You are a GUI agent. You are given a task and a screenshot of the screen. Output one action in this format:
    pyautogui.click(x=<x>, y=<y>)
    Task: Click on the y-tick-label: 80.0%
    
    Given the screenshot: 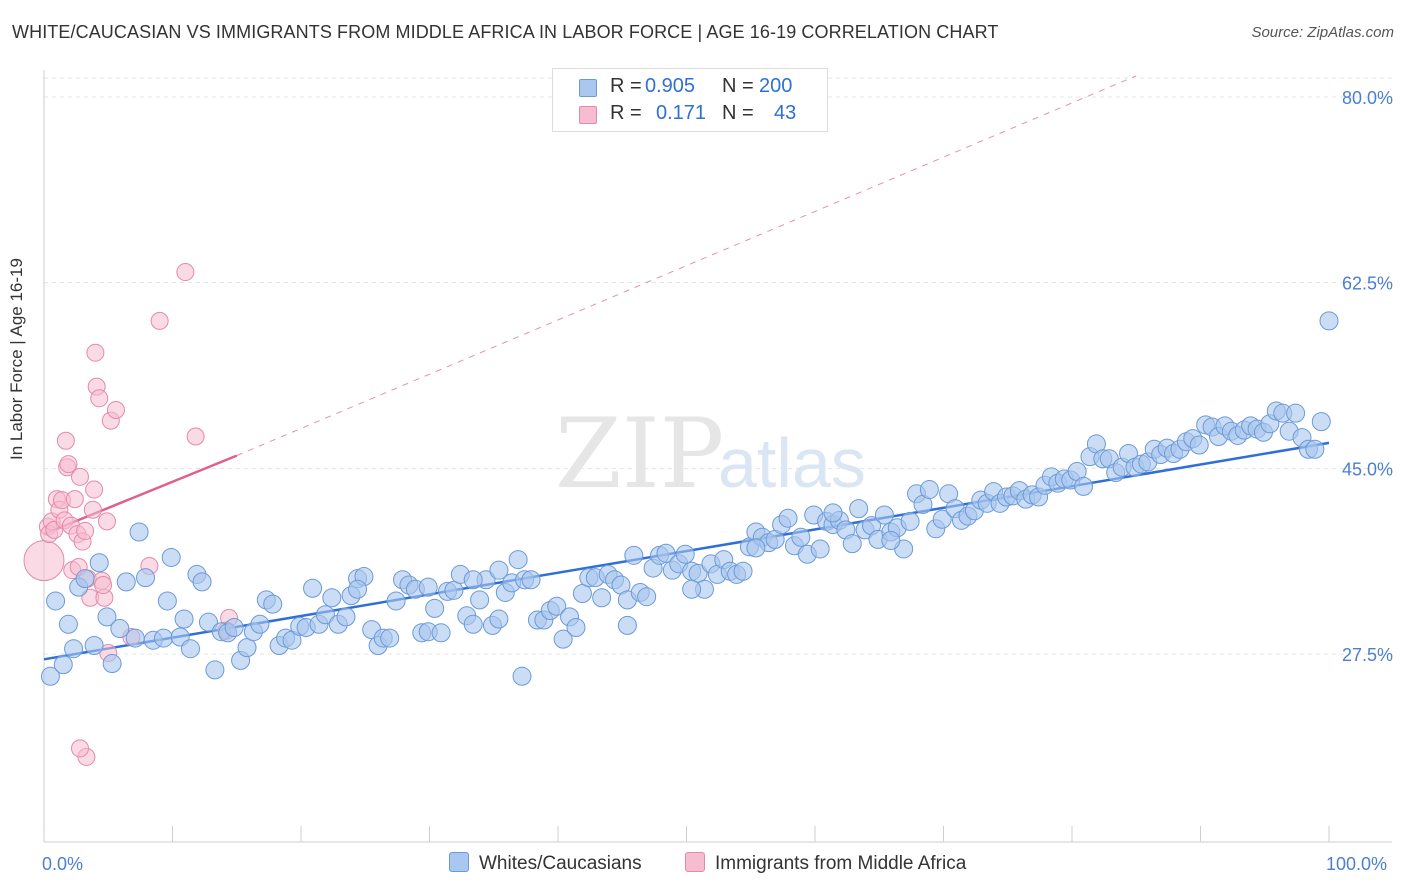 What is the action you would take?
    pyautogui.click(x=1367, y=98)
    